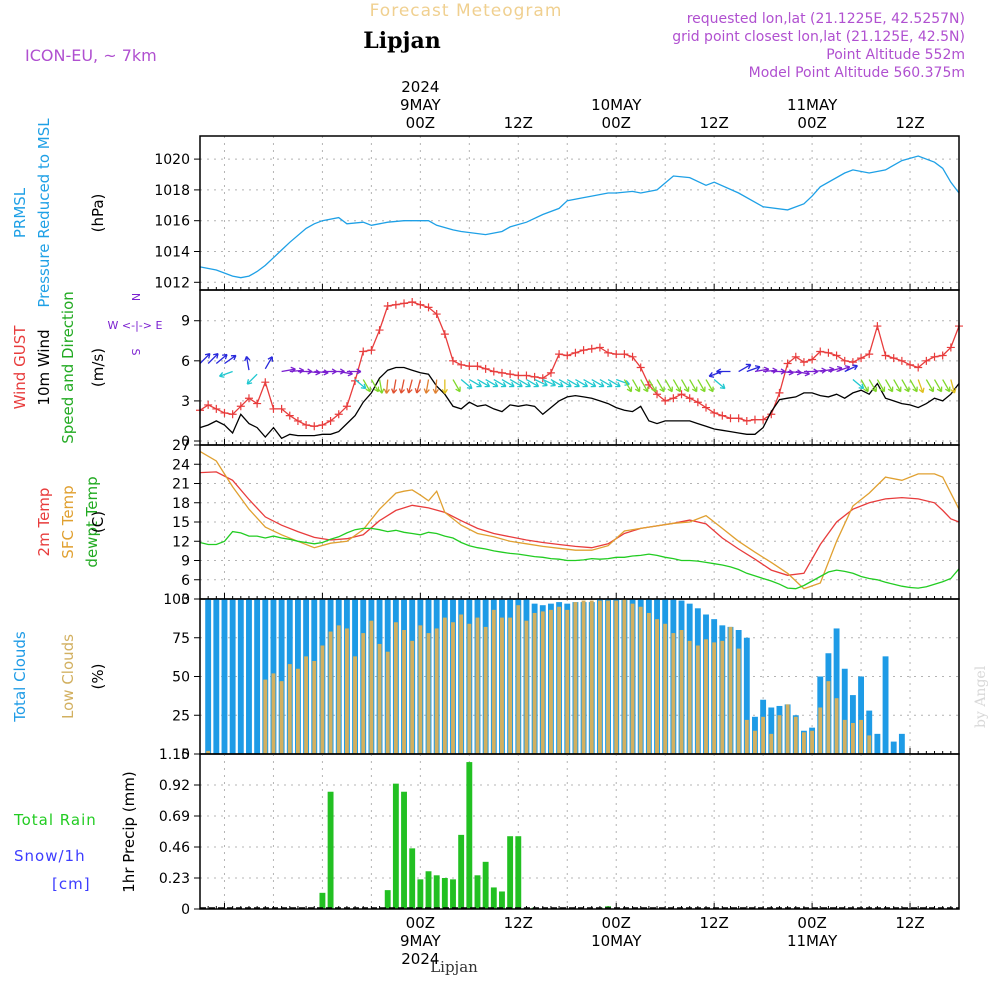 The height and width of the screenshot is (1000, 1000). Describe the element at coordinates (579, 520) in the screenshot. I see `sfc-temp-line` at that location.